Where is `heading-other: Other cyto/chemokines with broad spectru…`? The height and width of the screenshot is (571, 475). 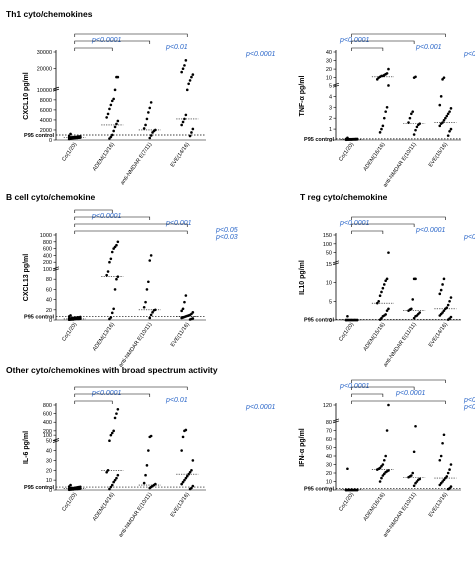 heading-other: Other cyto/chemokines with broad spectru… is located at coordinates (112, 370).